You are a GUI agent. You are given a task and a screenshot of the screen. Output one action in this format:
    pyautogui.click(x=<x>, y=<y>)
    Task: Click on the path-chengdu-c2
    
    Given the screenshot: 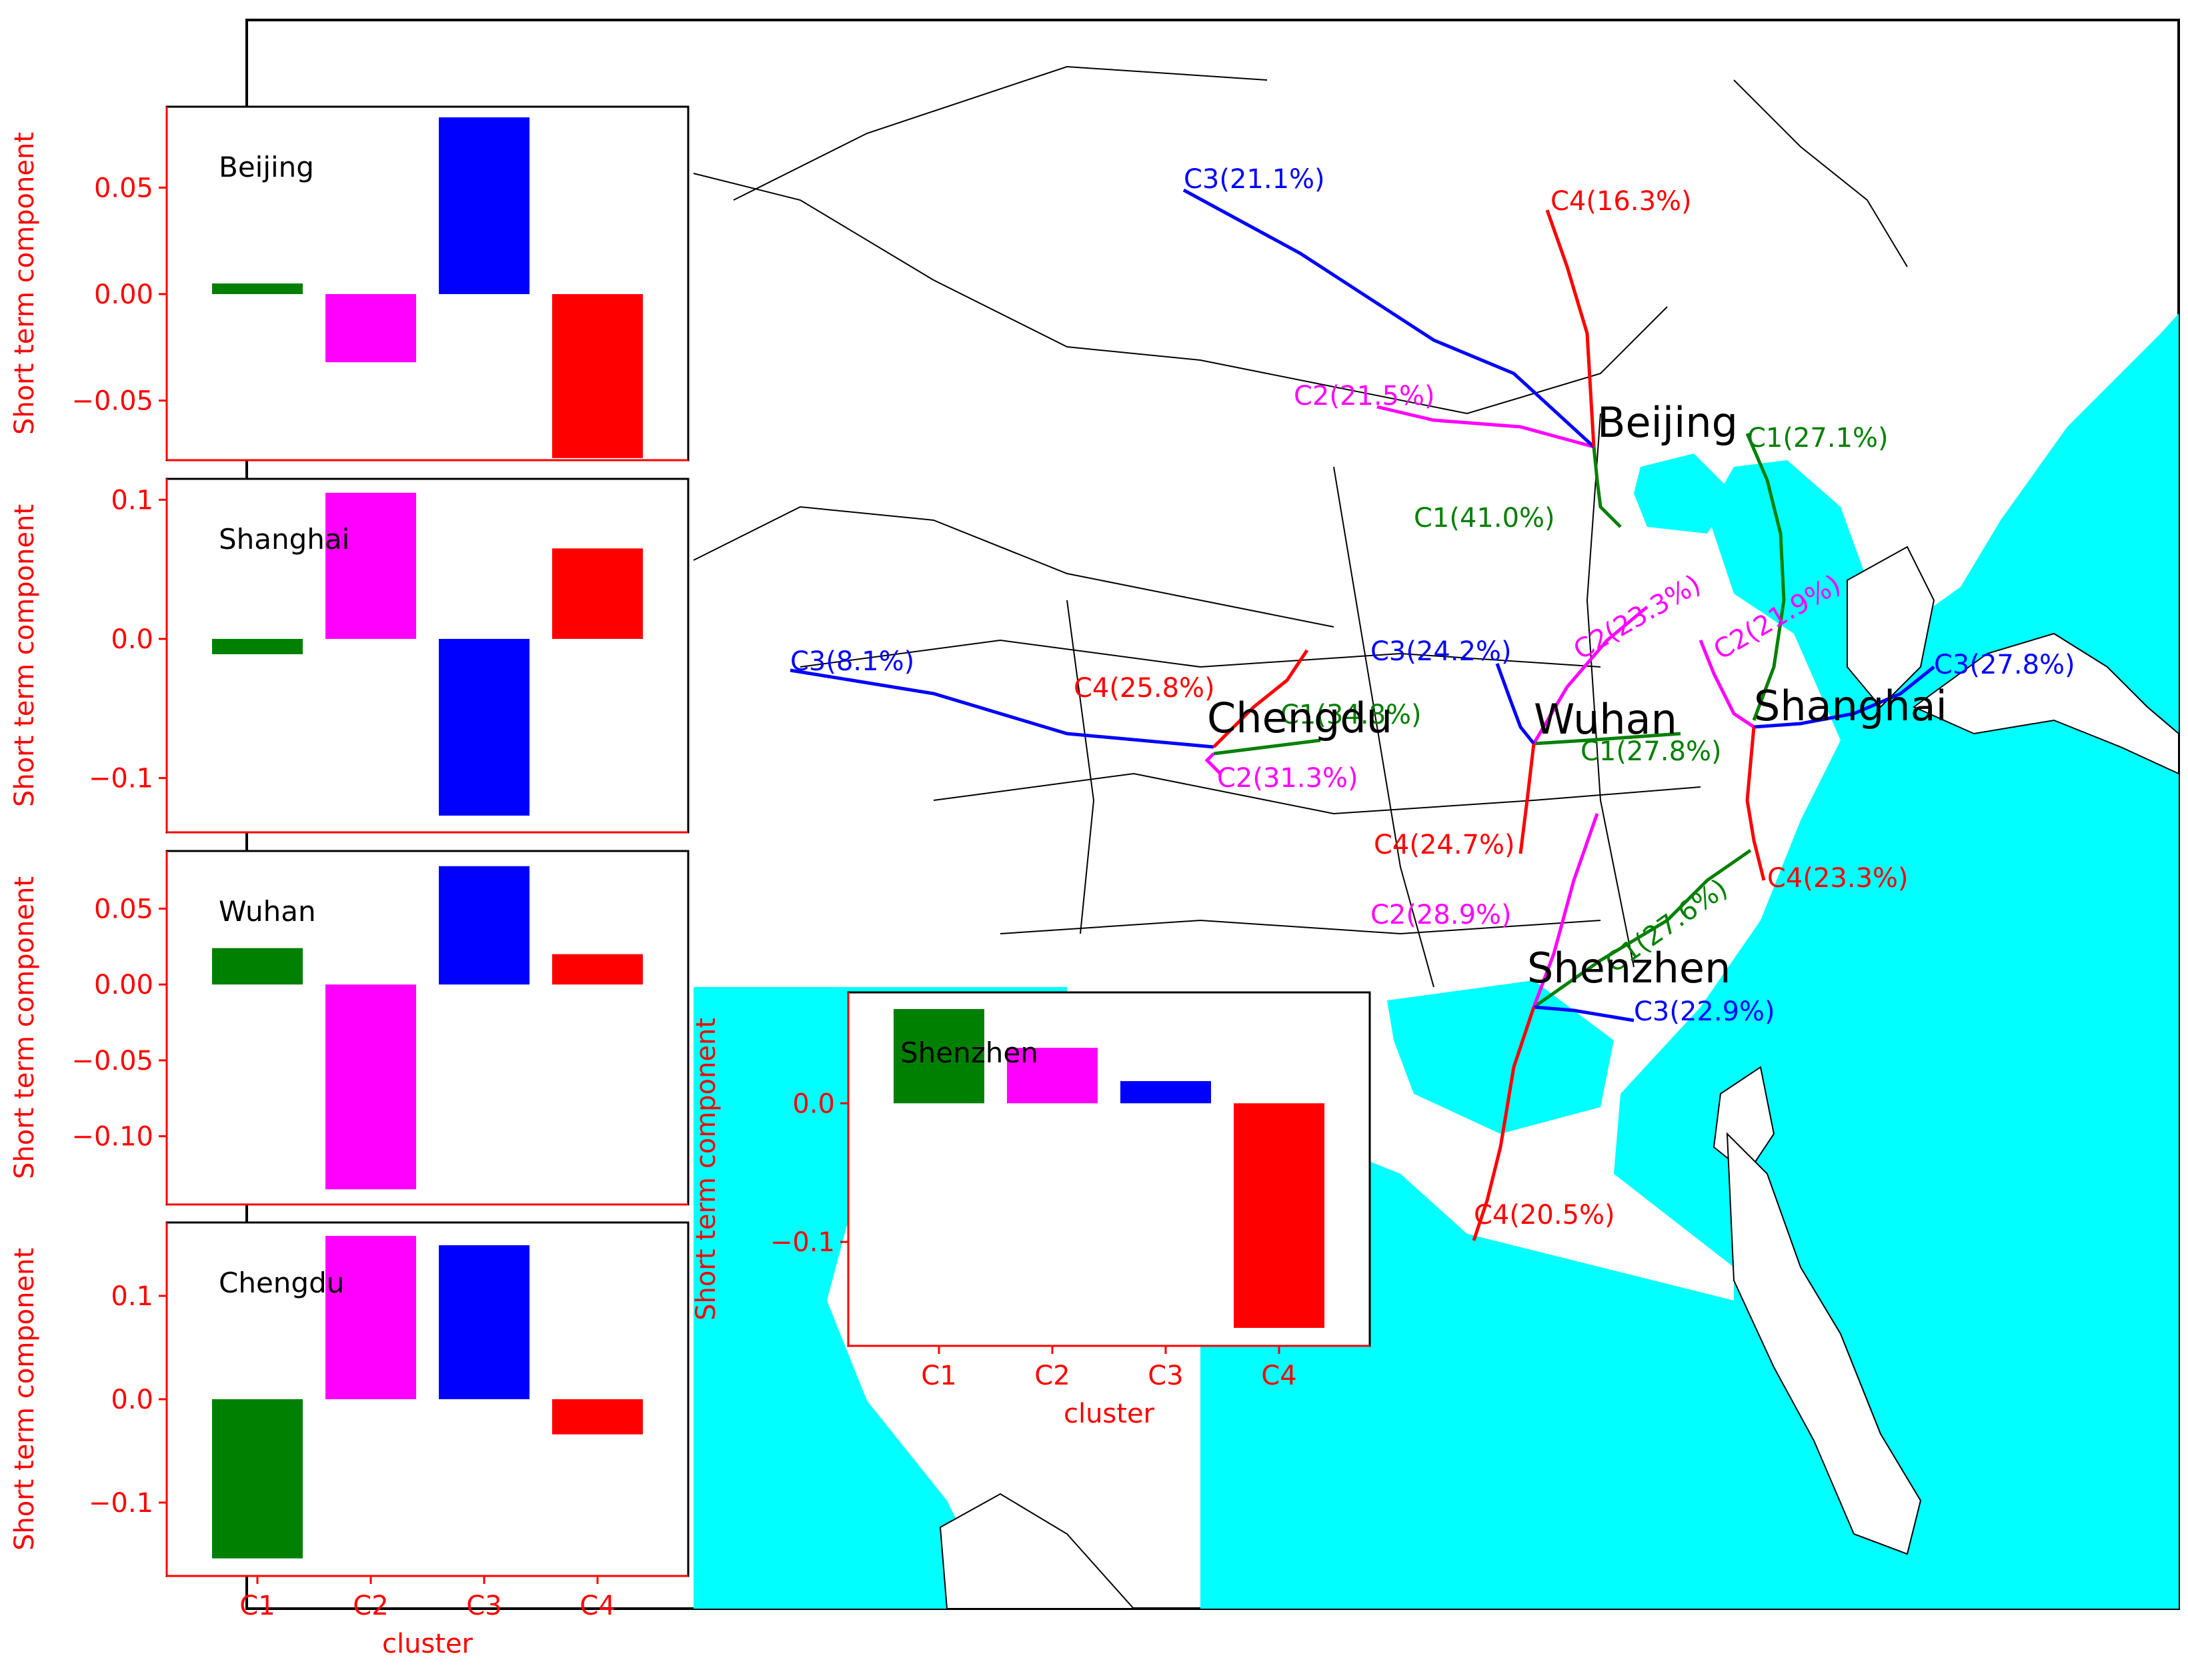 What is the action you would take?
    pyautogui.click(x=1213, y=763)
    